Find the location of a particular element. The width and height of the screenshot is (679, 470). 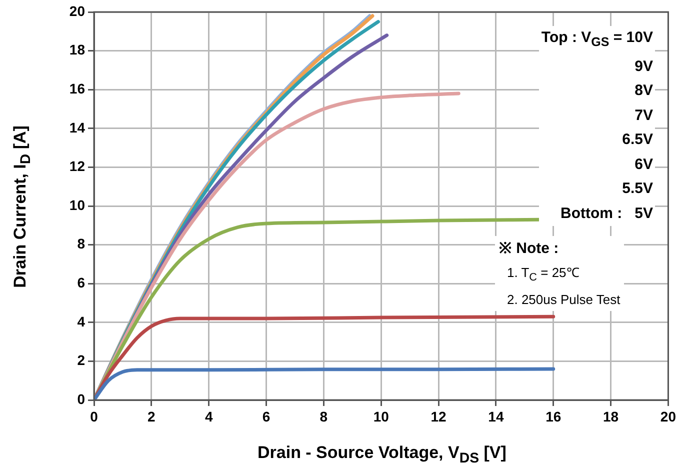

y-tick-label: 0 is located at coordinates (81, 398).